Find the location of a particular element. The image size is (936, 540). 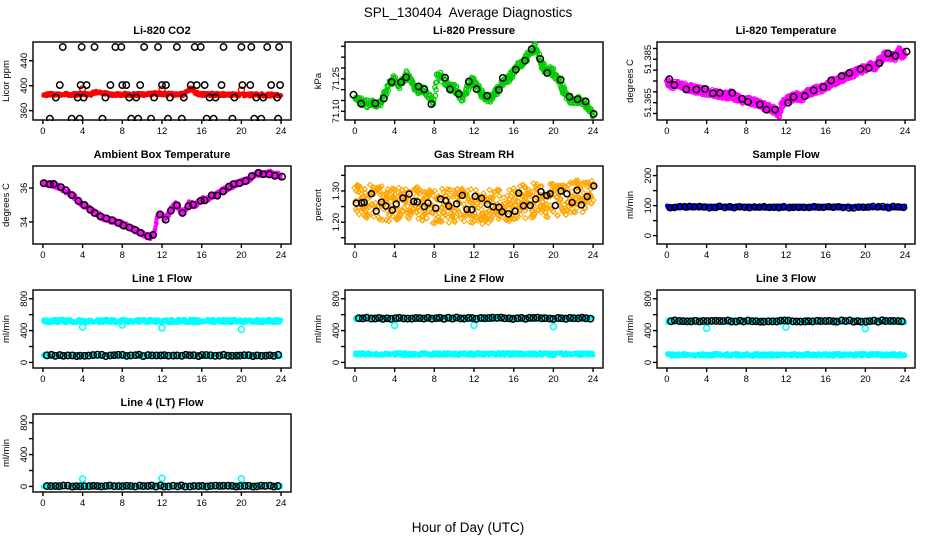

chart-li820-co2: Li-820 CO2 Licor ppm 0 4 8 12 16 20 24 360 400 440 is located at coordinates (156, 86).